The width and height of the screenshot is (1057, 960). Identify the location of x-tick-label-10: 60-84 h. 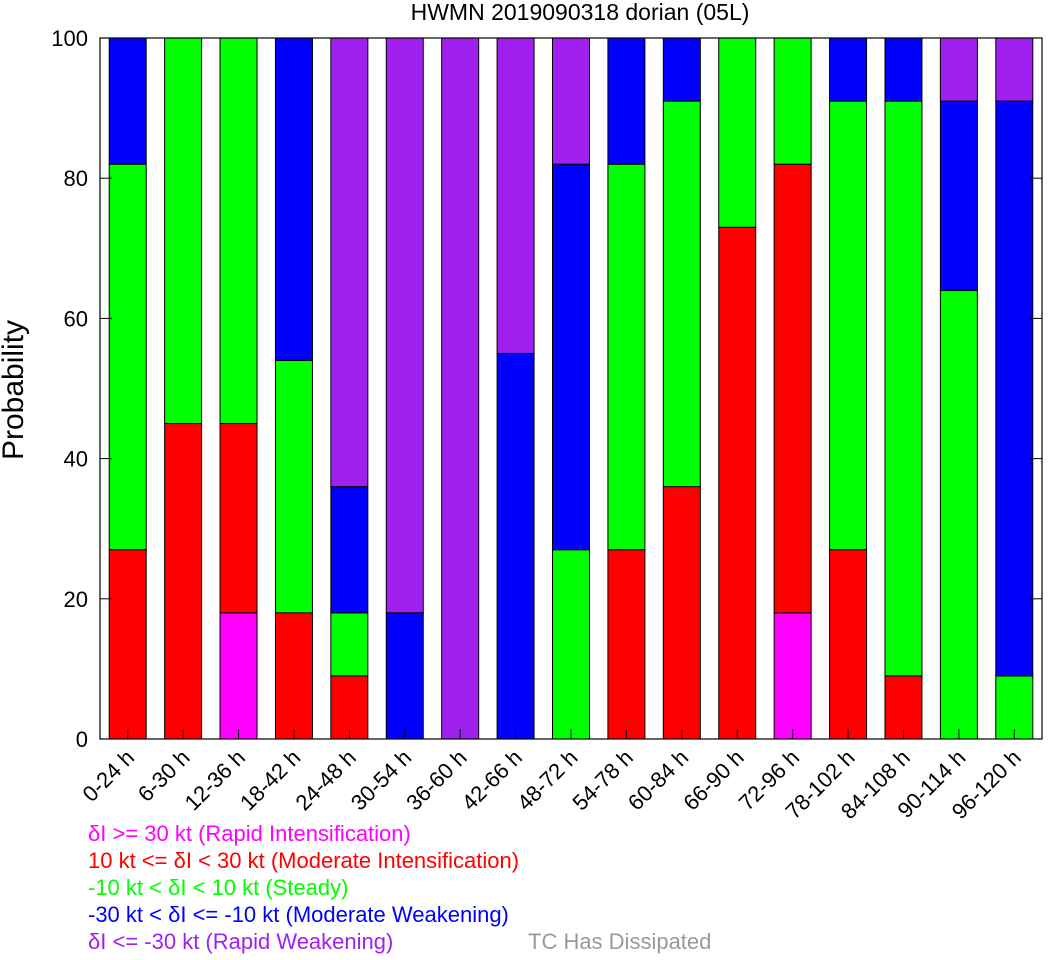
(658, 780).